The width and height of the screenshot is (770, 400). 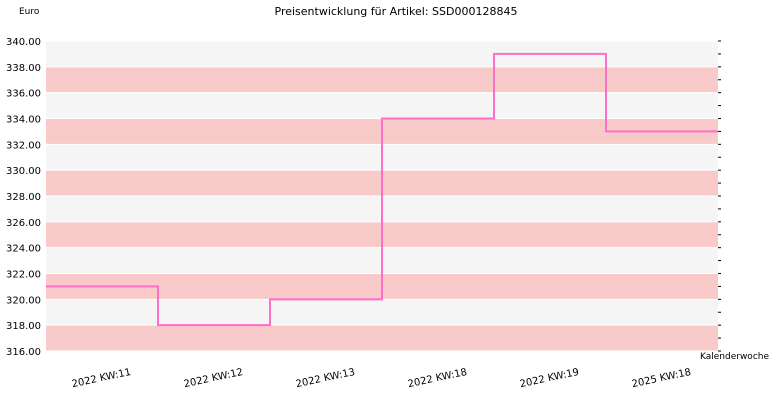 I want to click on x-tick-label: 2022 KW:19, so click(x=549, y=378).